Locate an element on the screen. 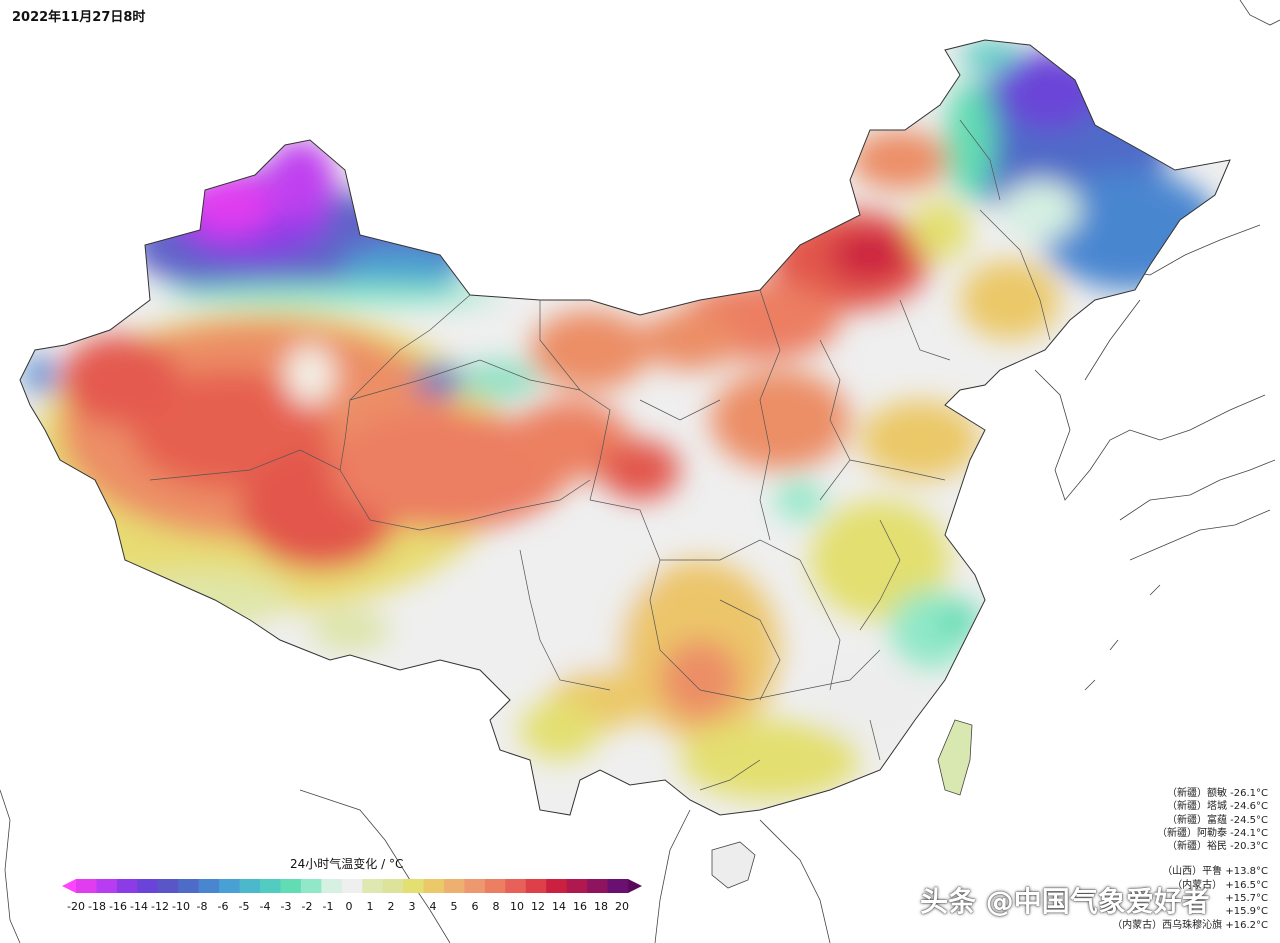 The image size is (1280, 943). station-row: （山西）平鲁 +13.8°C is located at coordinates (1215, 872).